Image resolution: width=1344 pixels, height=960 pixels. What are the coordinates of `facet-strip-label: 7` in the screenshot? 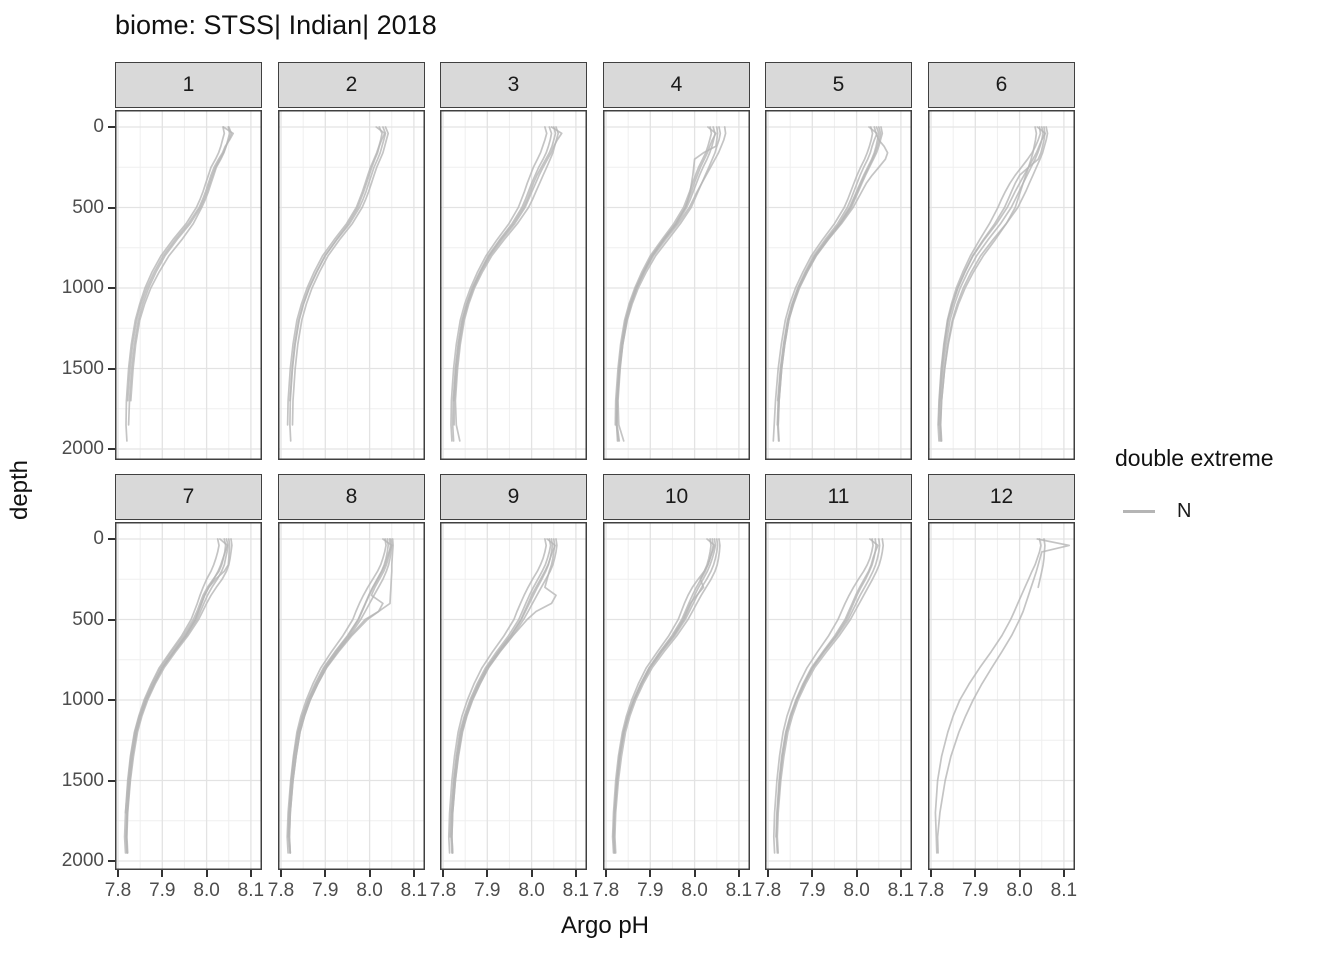 It's located at (188, 496).